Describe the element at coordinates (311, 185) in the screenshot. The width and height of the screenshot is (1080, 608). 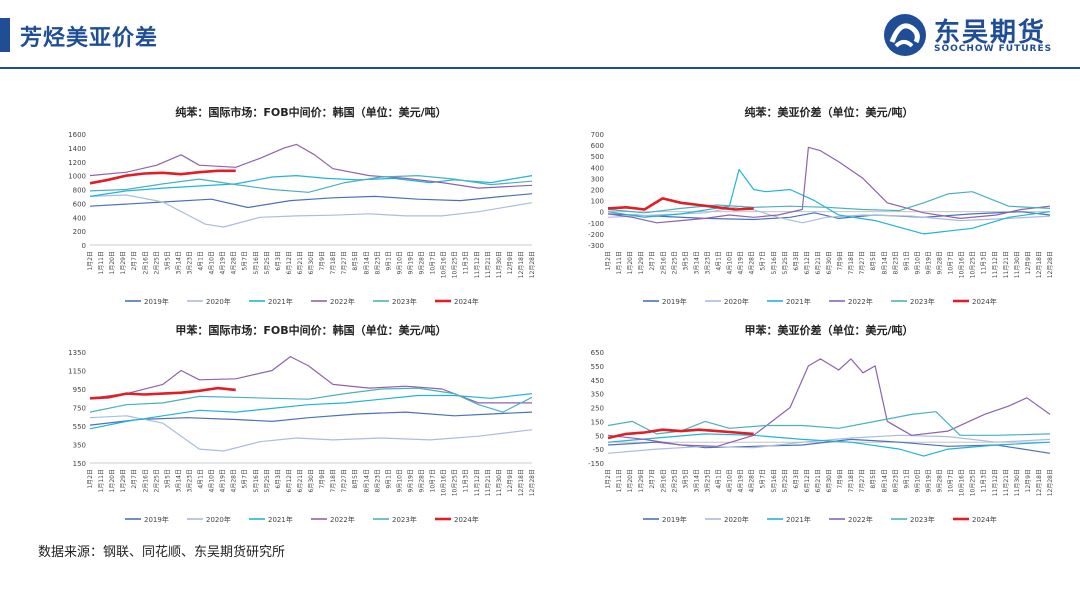
I see `series-line-2021年` at that location.